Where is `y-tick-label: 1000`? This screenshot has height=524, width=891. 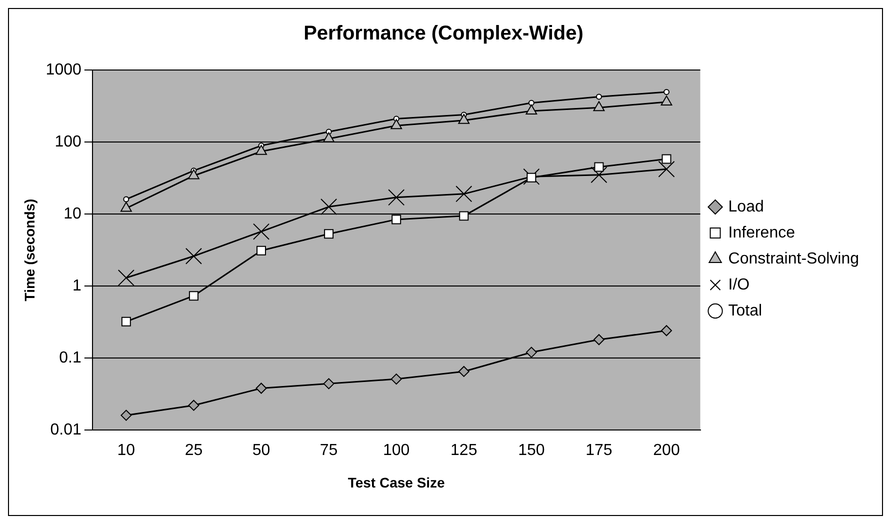 y-tick-label: 1000 is located at coordinates (64, 69).